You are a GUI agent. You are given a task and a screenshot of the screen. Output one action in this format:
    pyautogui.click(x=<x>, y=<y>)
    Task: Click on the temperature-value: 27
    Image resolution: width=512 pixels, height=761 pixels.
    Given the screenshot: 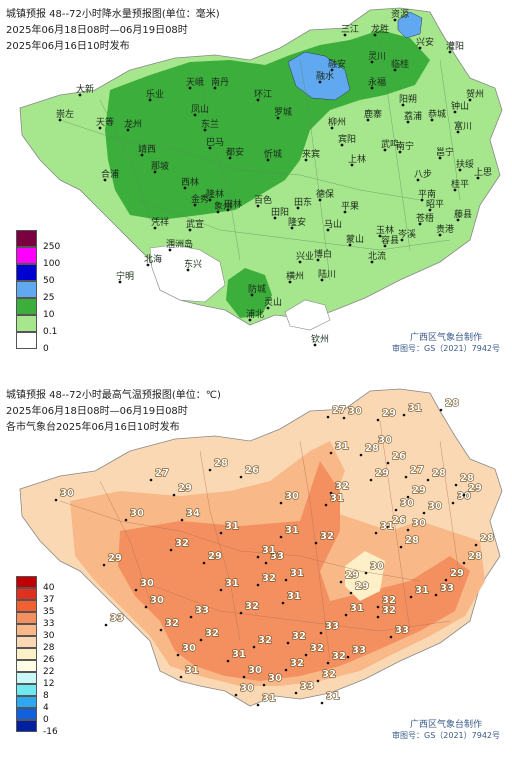 What is the action you would take?
    pyautogui.click(x=339, y=410)
    